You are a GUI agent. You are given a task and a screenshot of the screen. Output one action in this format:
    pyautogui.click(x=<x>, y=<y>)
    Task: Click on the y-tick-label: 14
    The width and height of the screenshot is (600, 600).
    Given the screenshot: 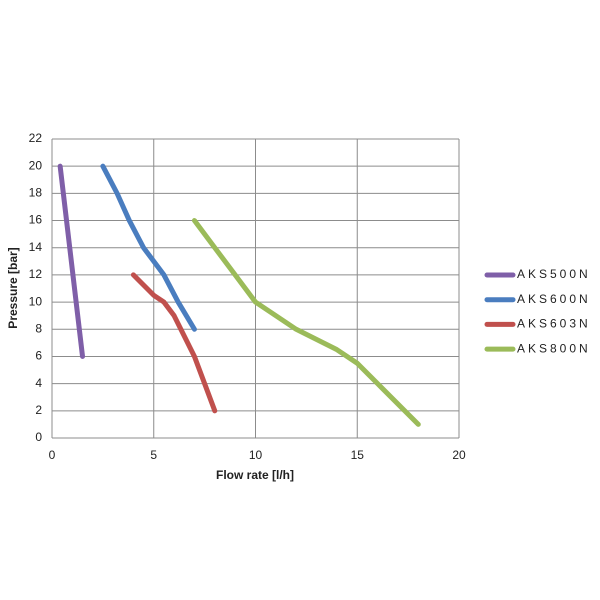 What is the action you would take?
    pyautogui.click(x=36, y=247)
    